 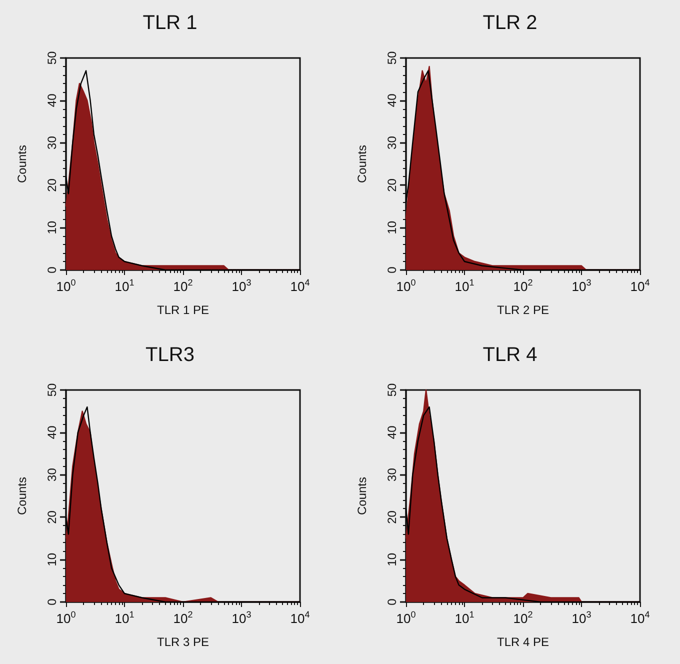 I want to click on x-axis-title: TLR 4 PE, so click(x=523, y=642).